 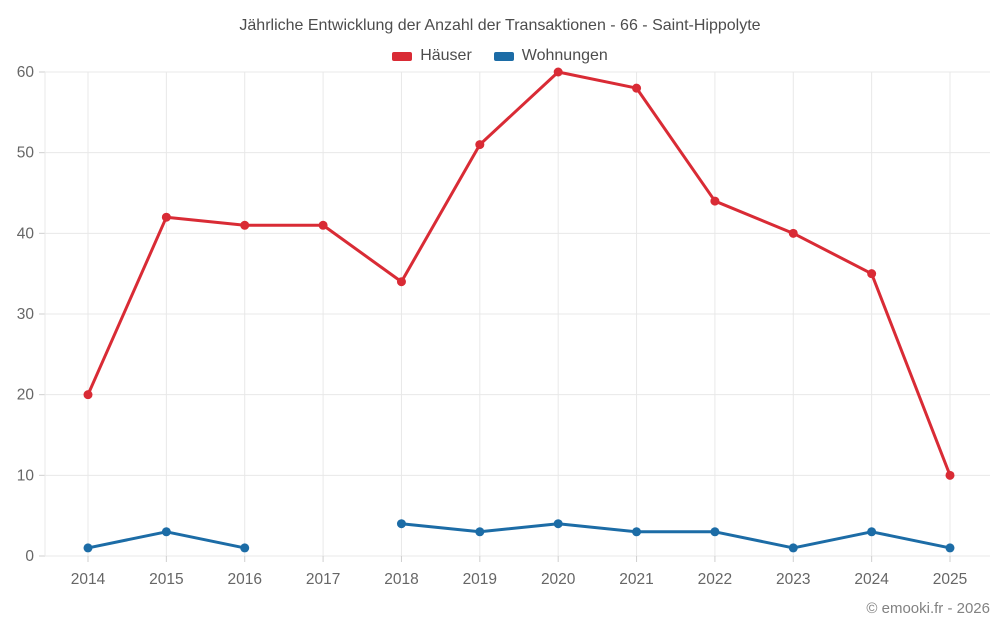 I want to click on data-point-wohnungen-2025, so click(x=950, y=548).